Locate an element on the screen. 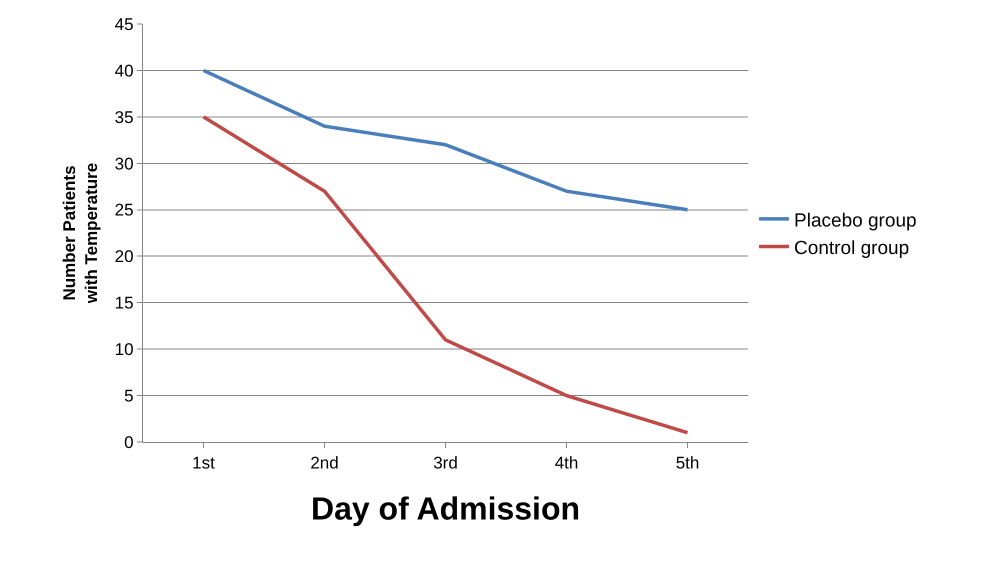 The image size is (981, 573). y-axis-title: Number Patients with Temperature is located at coordinates (81, 233).